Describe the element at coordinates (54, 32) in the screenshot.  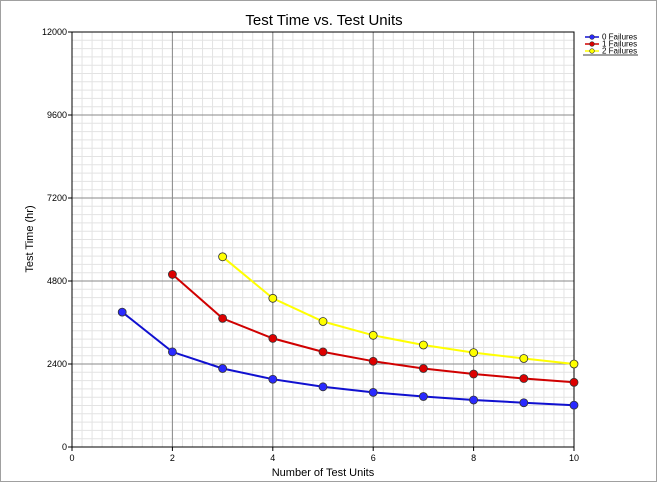
I see `y-tick-label: 12000` at that location.